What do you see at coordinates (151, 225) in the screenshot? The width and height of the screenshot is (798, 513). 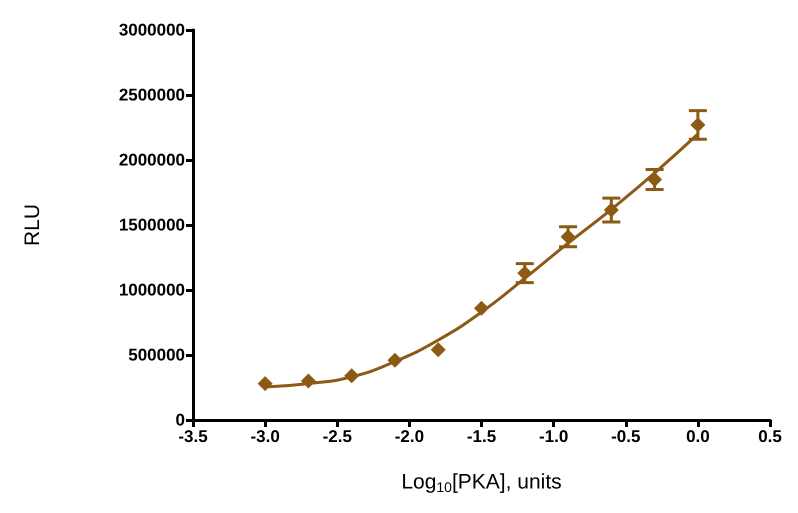 I see `y-tick-label: 1500000` at bounding box center [151, 225].